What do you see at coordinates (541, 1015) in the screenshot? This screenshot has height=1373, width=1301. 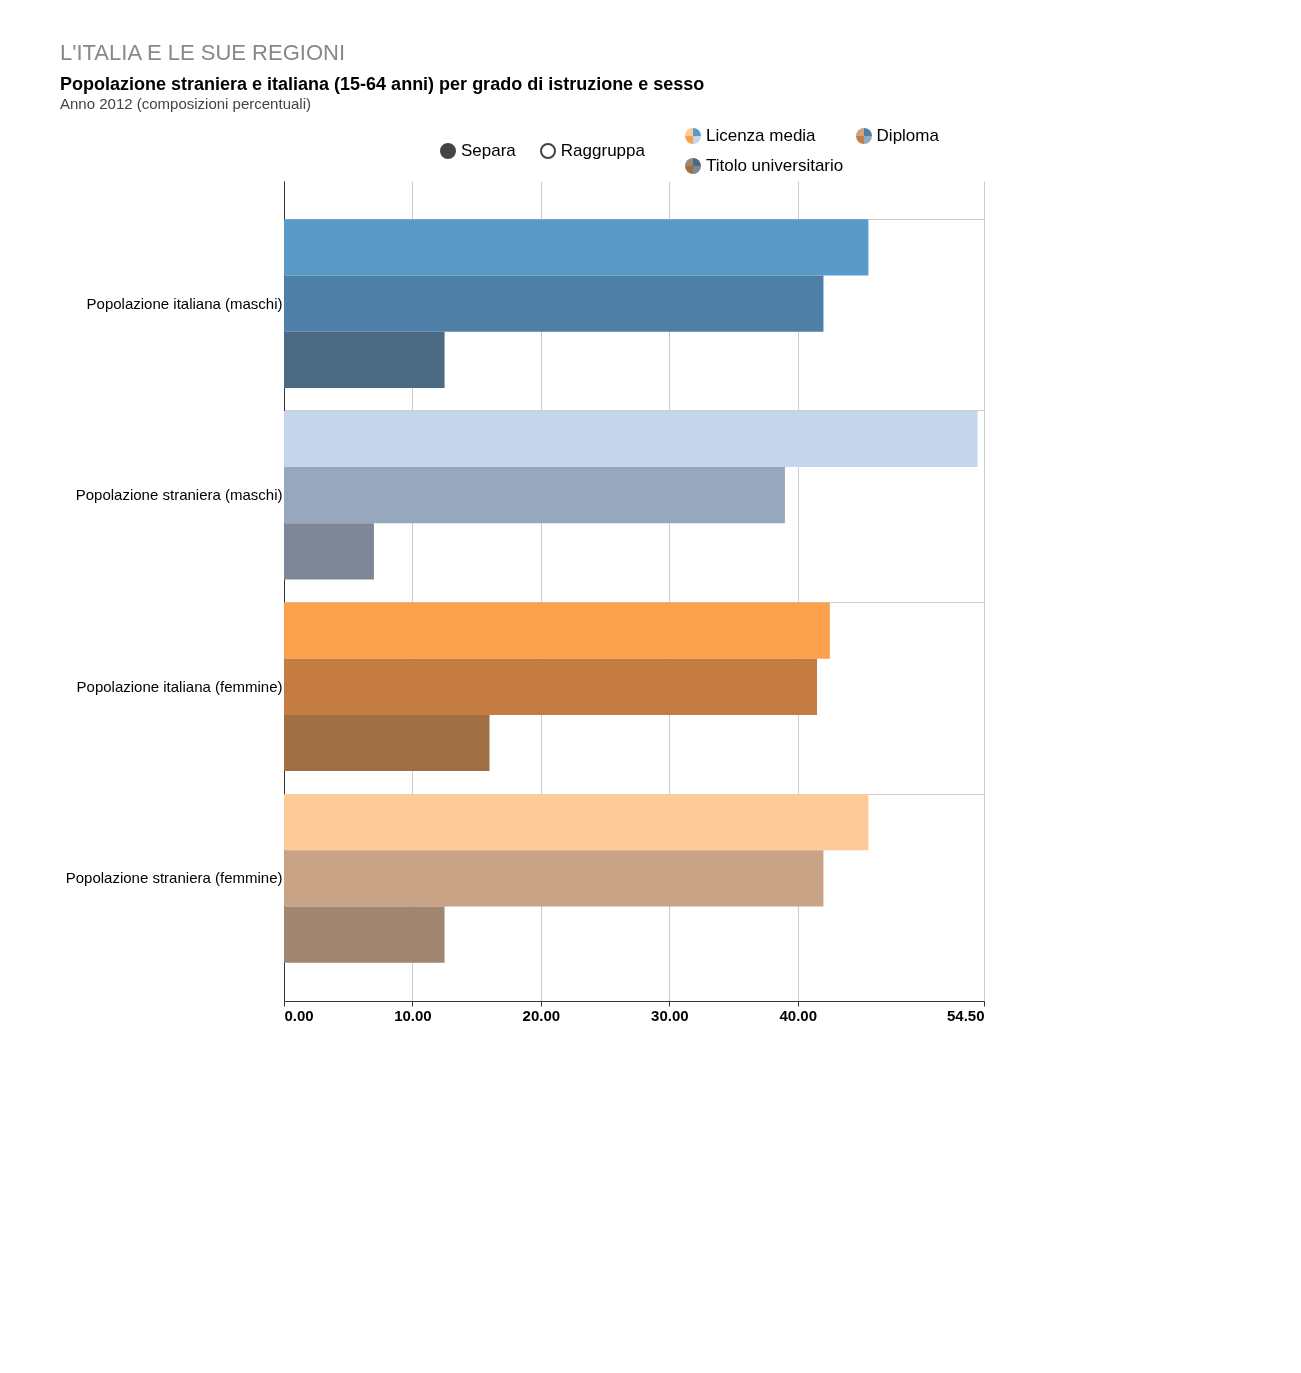 I see `x-tick-label: 20.00` at bounding box center [541, 1015].